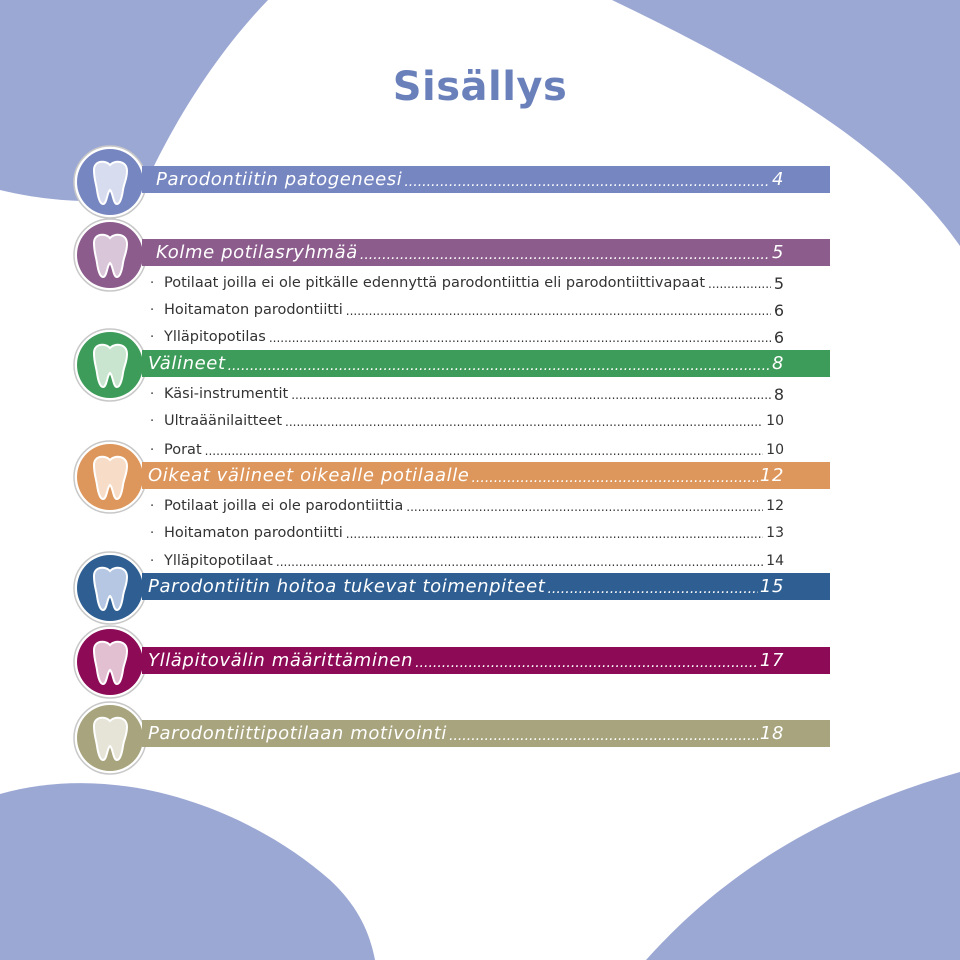 The width and height of the screenshot is (960, 960). I want to click on section-page-number: 5, so click(777, 252).